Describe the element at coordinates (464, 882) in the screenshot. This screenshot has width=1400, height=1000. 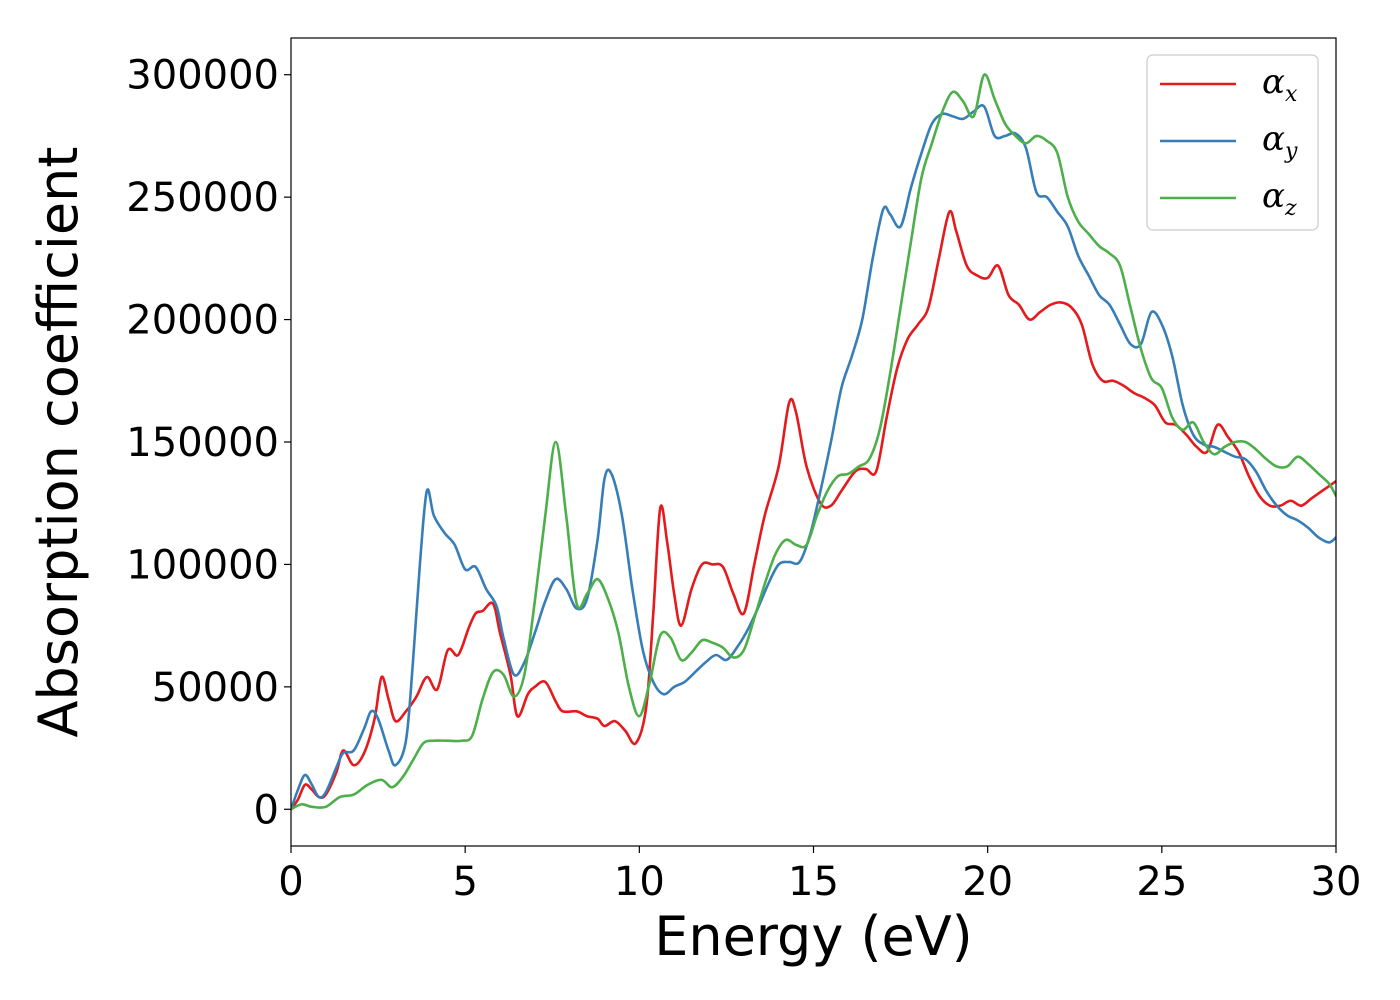
I see `x-tick-label: 5` at that location.